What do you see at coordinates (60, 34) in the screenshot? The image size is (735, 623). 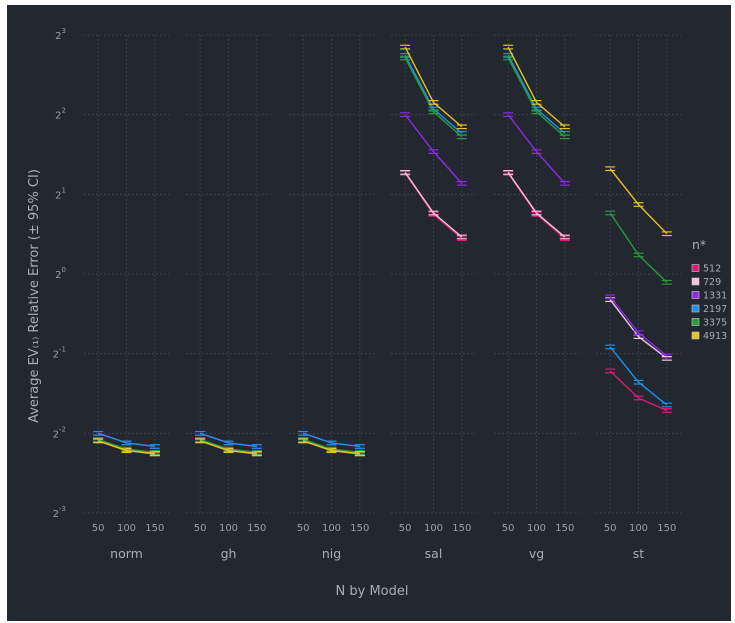 I see `y-tick-label: 23` at bounding box center [60, 34].